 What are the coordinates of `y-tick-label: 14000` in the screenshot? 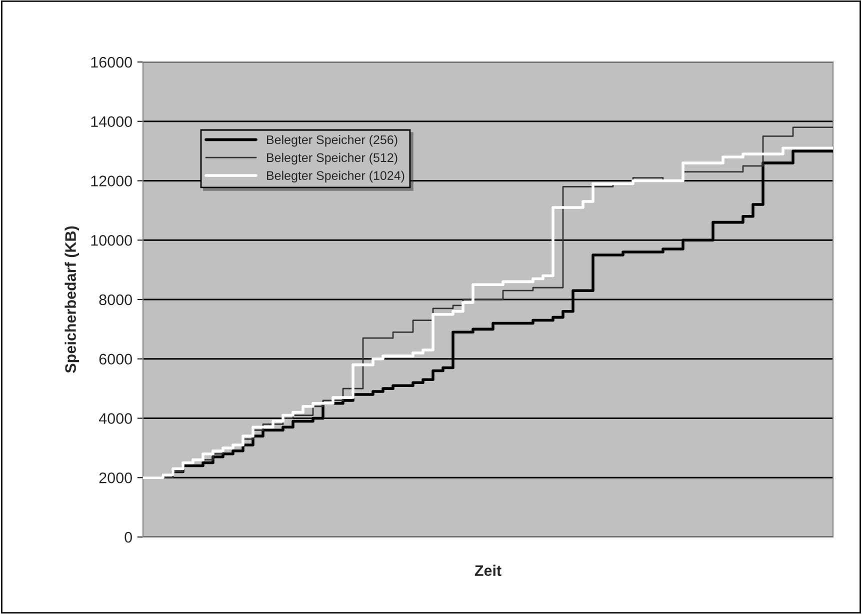 It's located at (111, 122).